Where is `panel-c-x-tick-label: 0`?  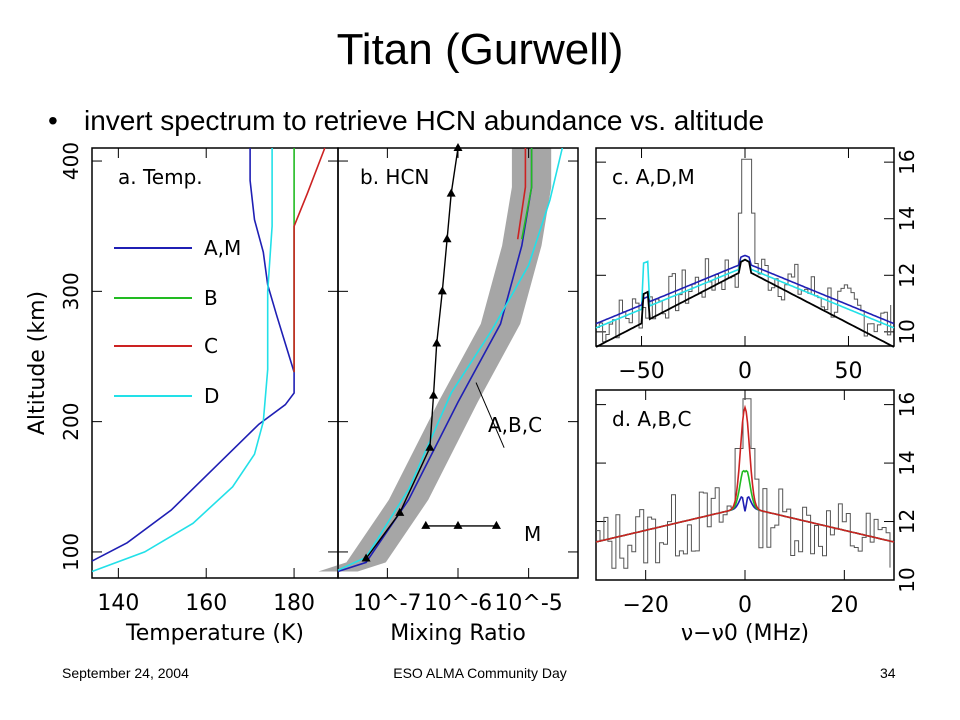
panel-c-x-tick-label: 0 is located at coordinates (745, 371).